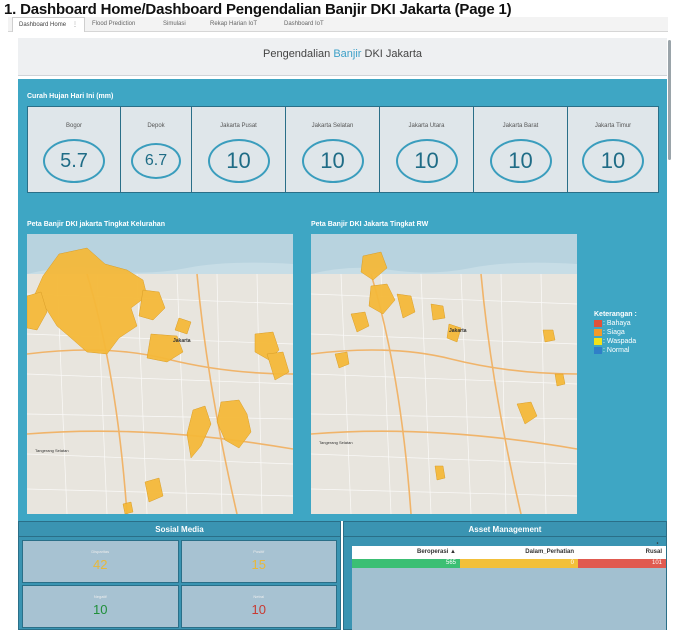 The width and height of the screenshot is (674, 630). I want to click on page-scrollbar, so click(669, 100).